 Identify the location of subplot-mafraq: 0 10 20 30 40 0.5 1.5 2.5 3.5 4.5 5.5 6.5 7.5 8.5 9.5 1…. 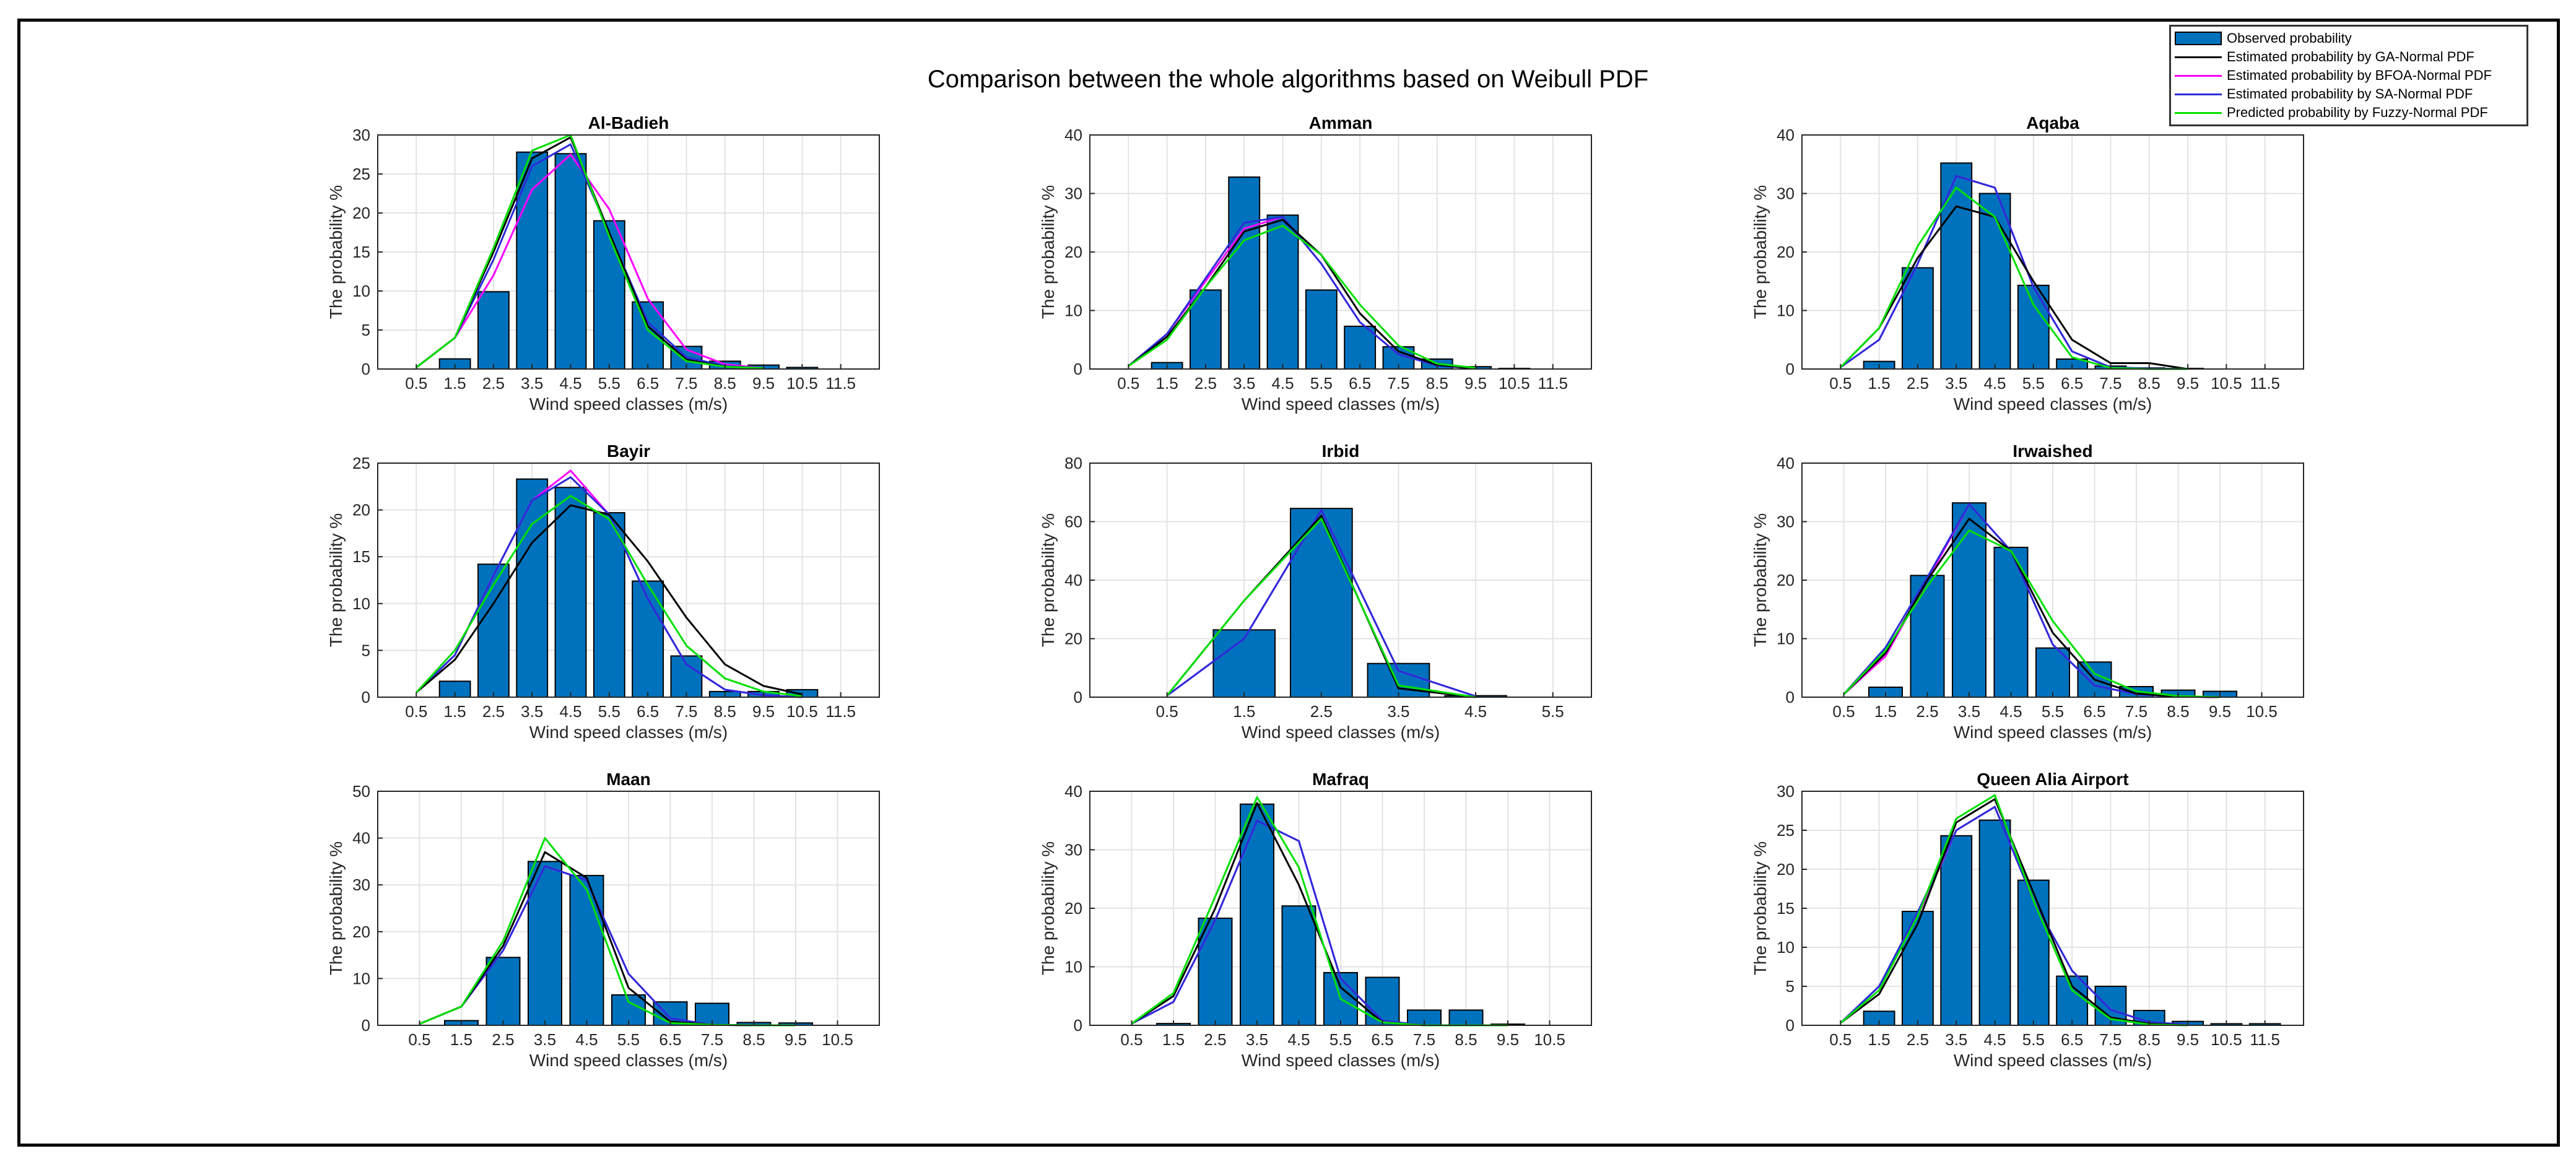
(1315, 920).